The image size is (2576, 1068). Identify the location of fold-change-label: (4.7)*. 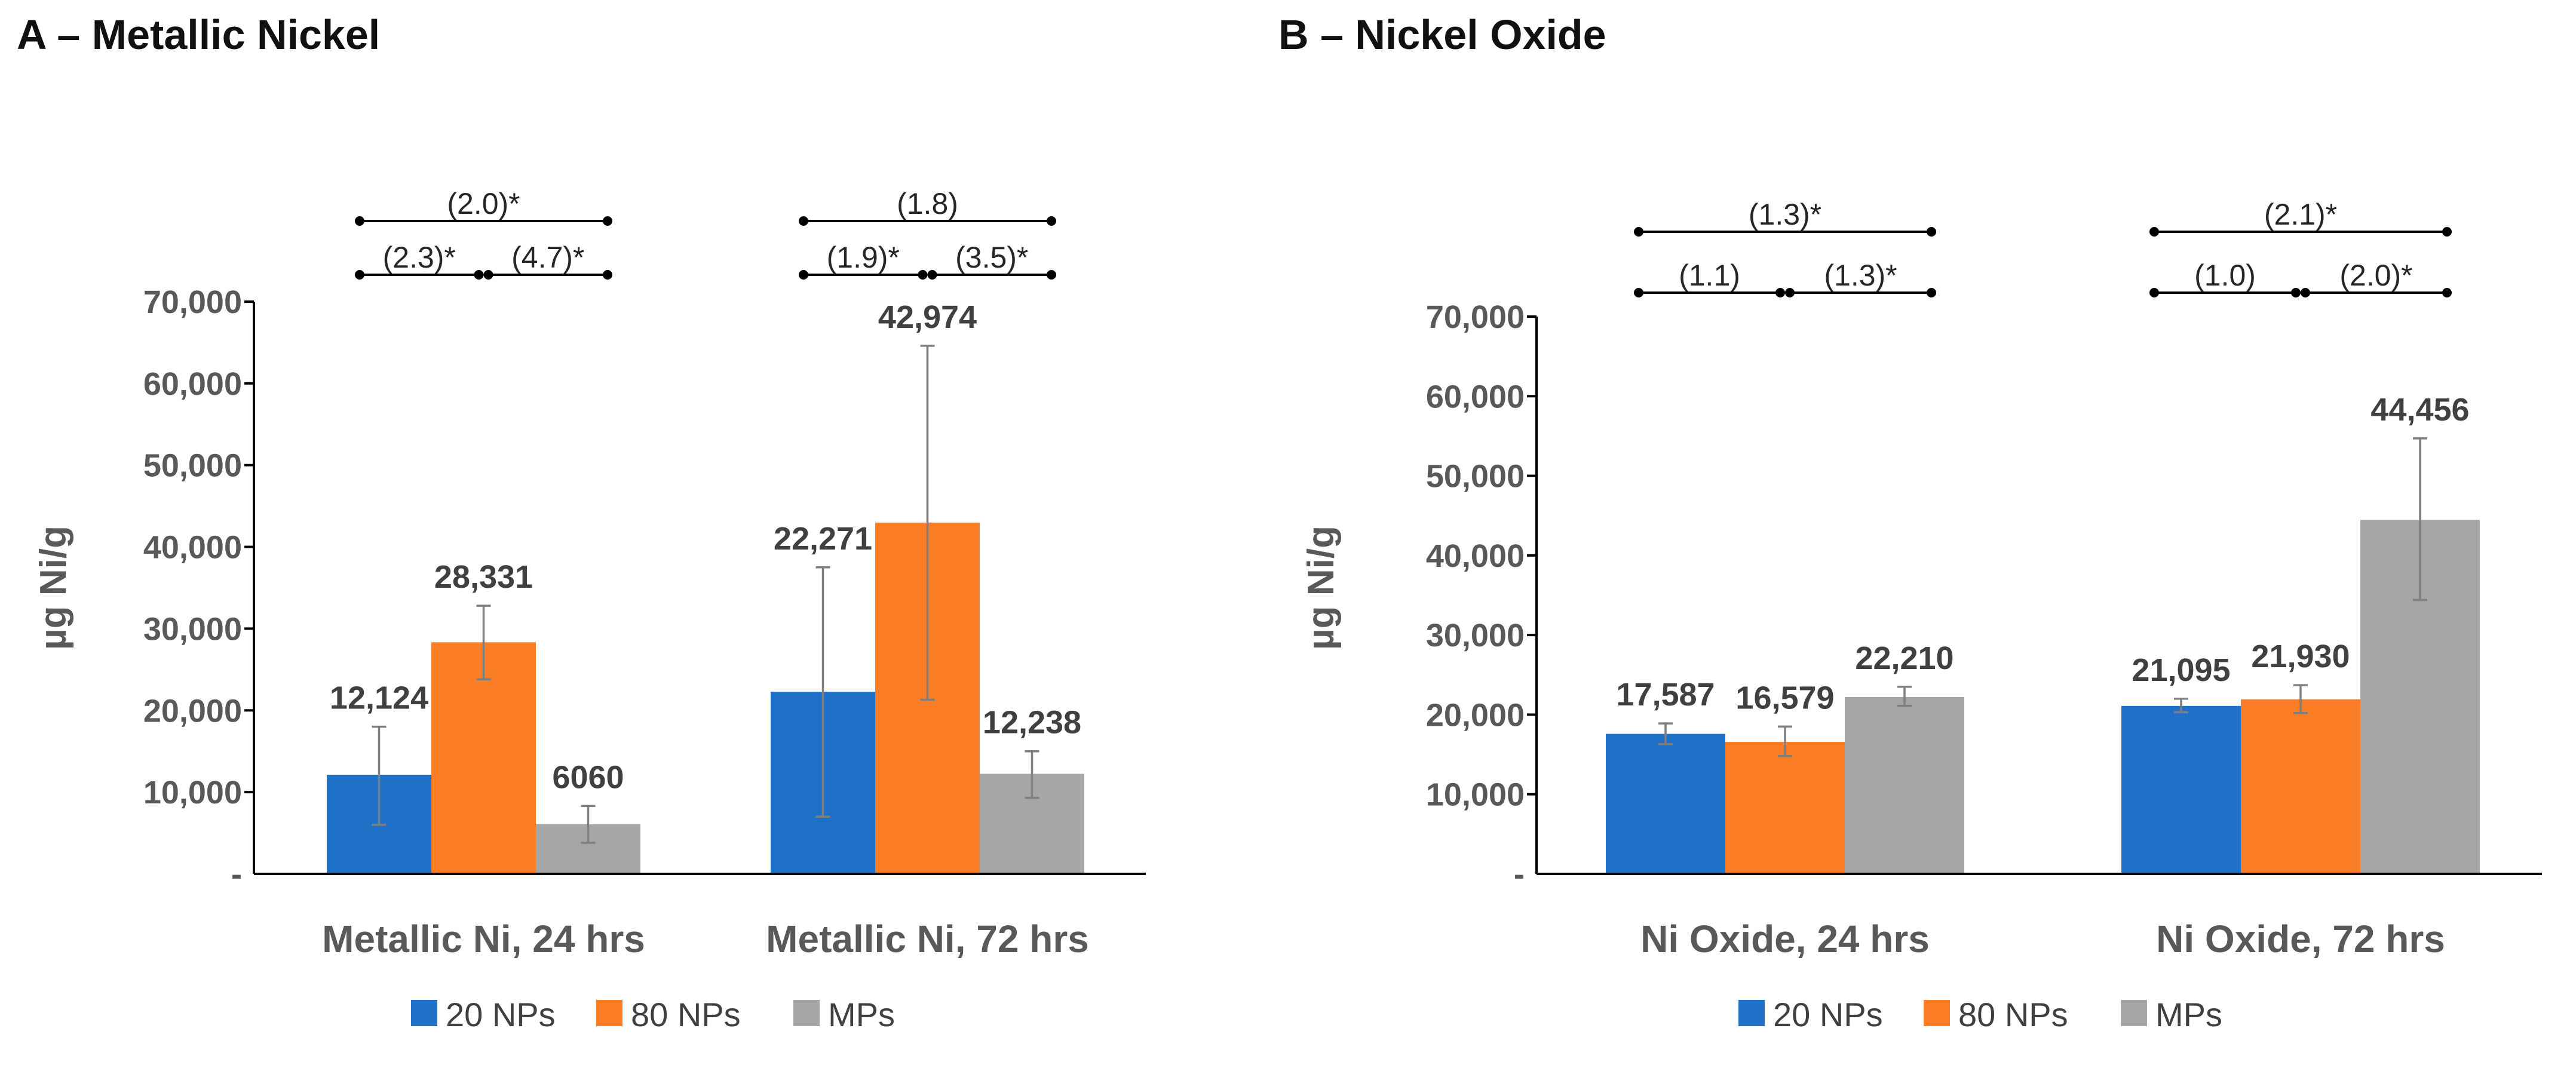
(547, 257).